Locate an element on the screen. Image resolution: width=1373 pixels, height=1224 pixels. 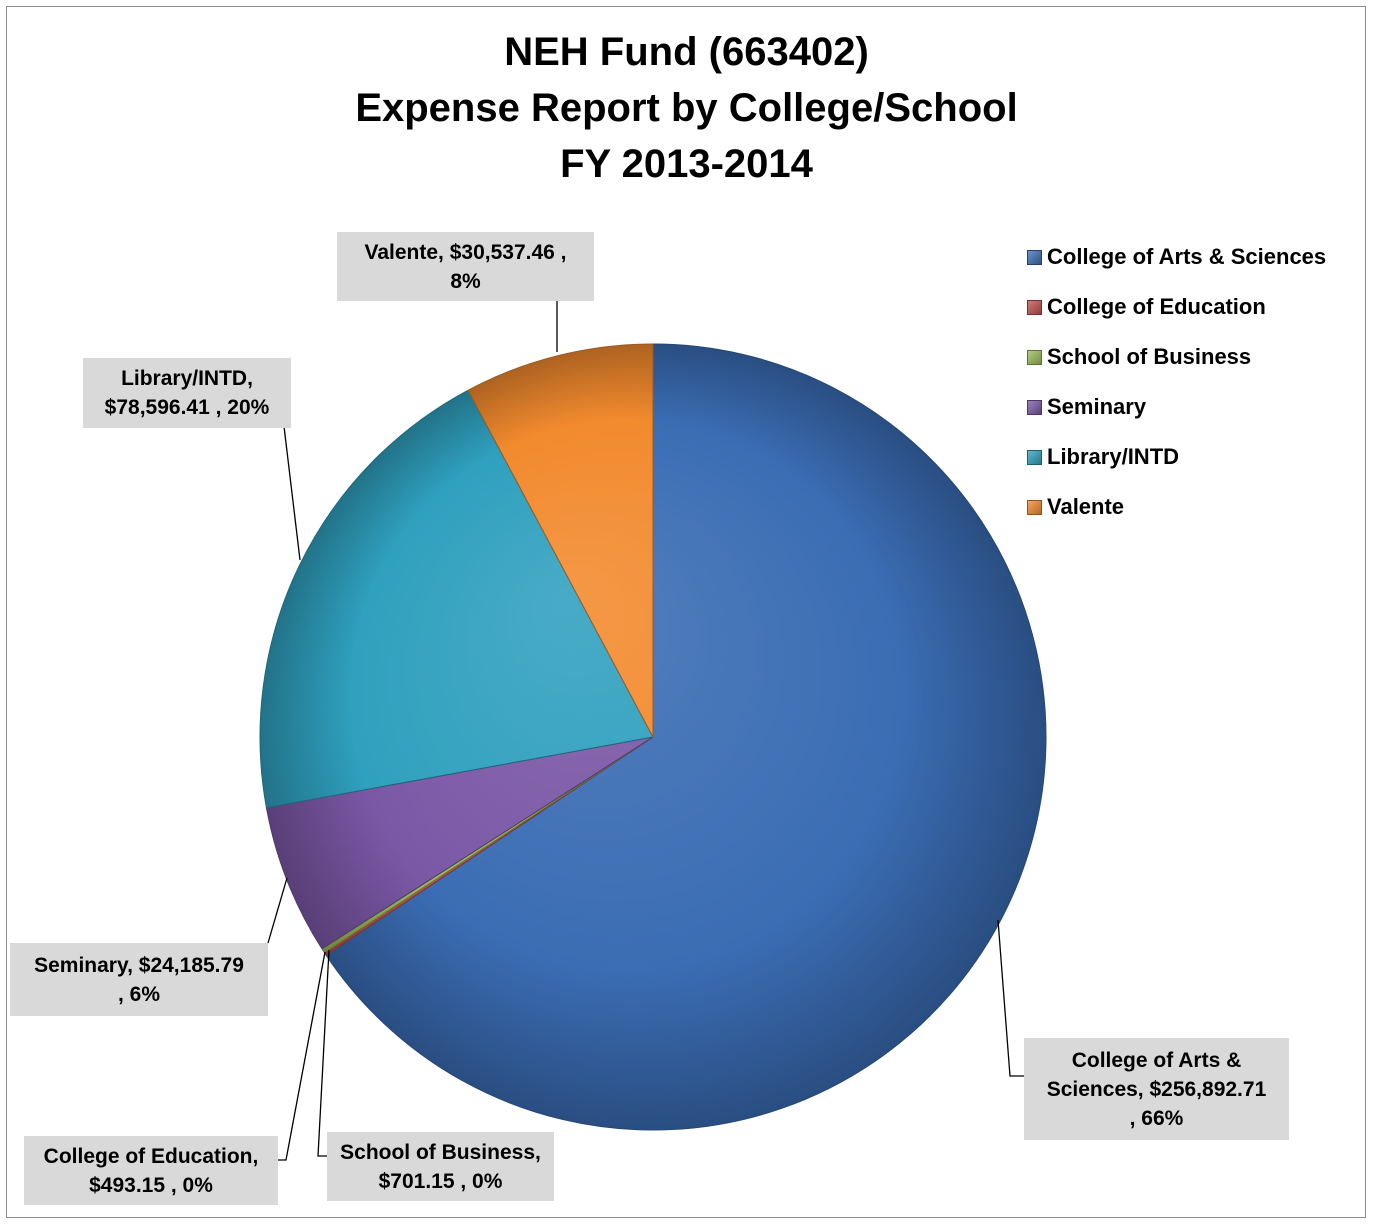
chart-title-line-2: Expense Report by College/School is located at coordinates (686, 108).